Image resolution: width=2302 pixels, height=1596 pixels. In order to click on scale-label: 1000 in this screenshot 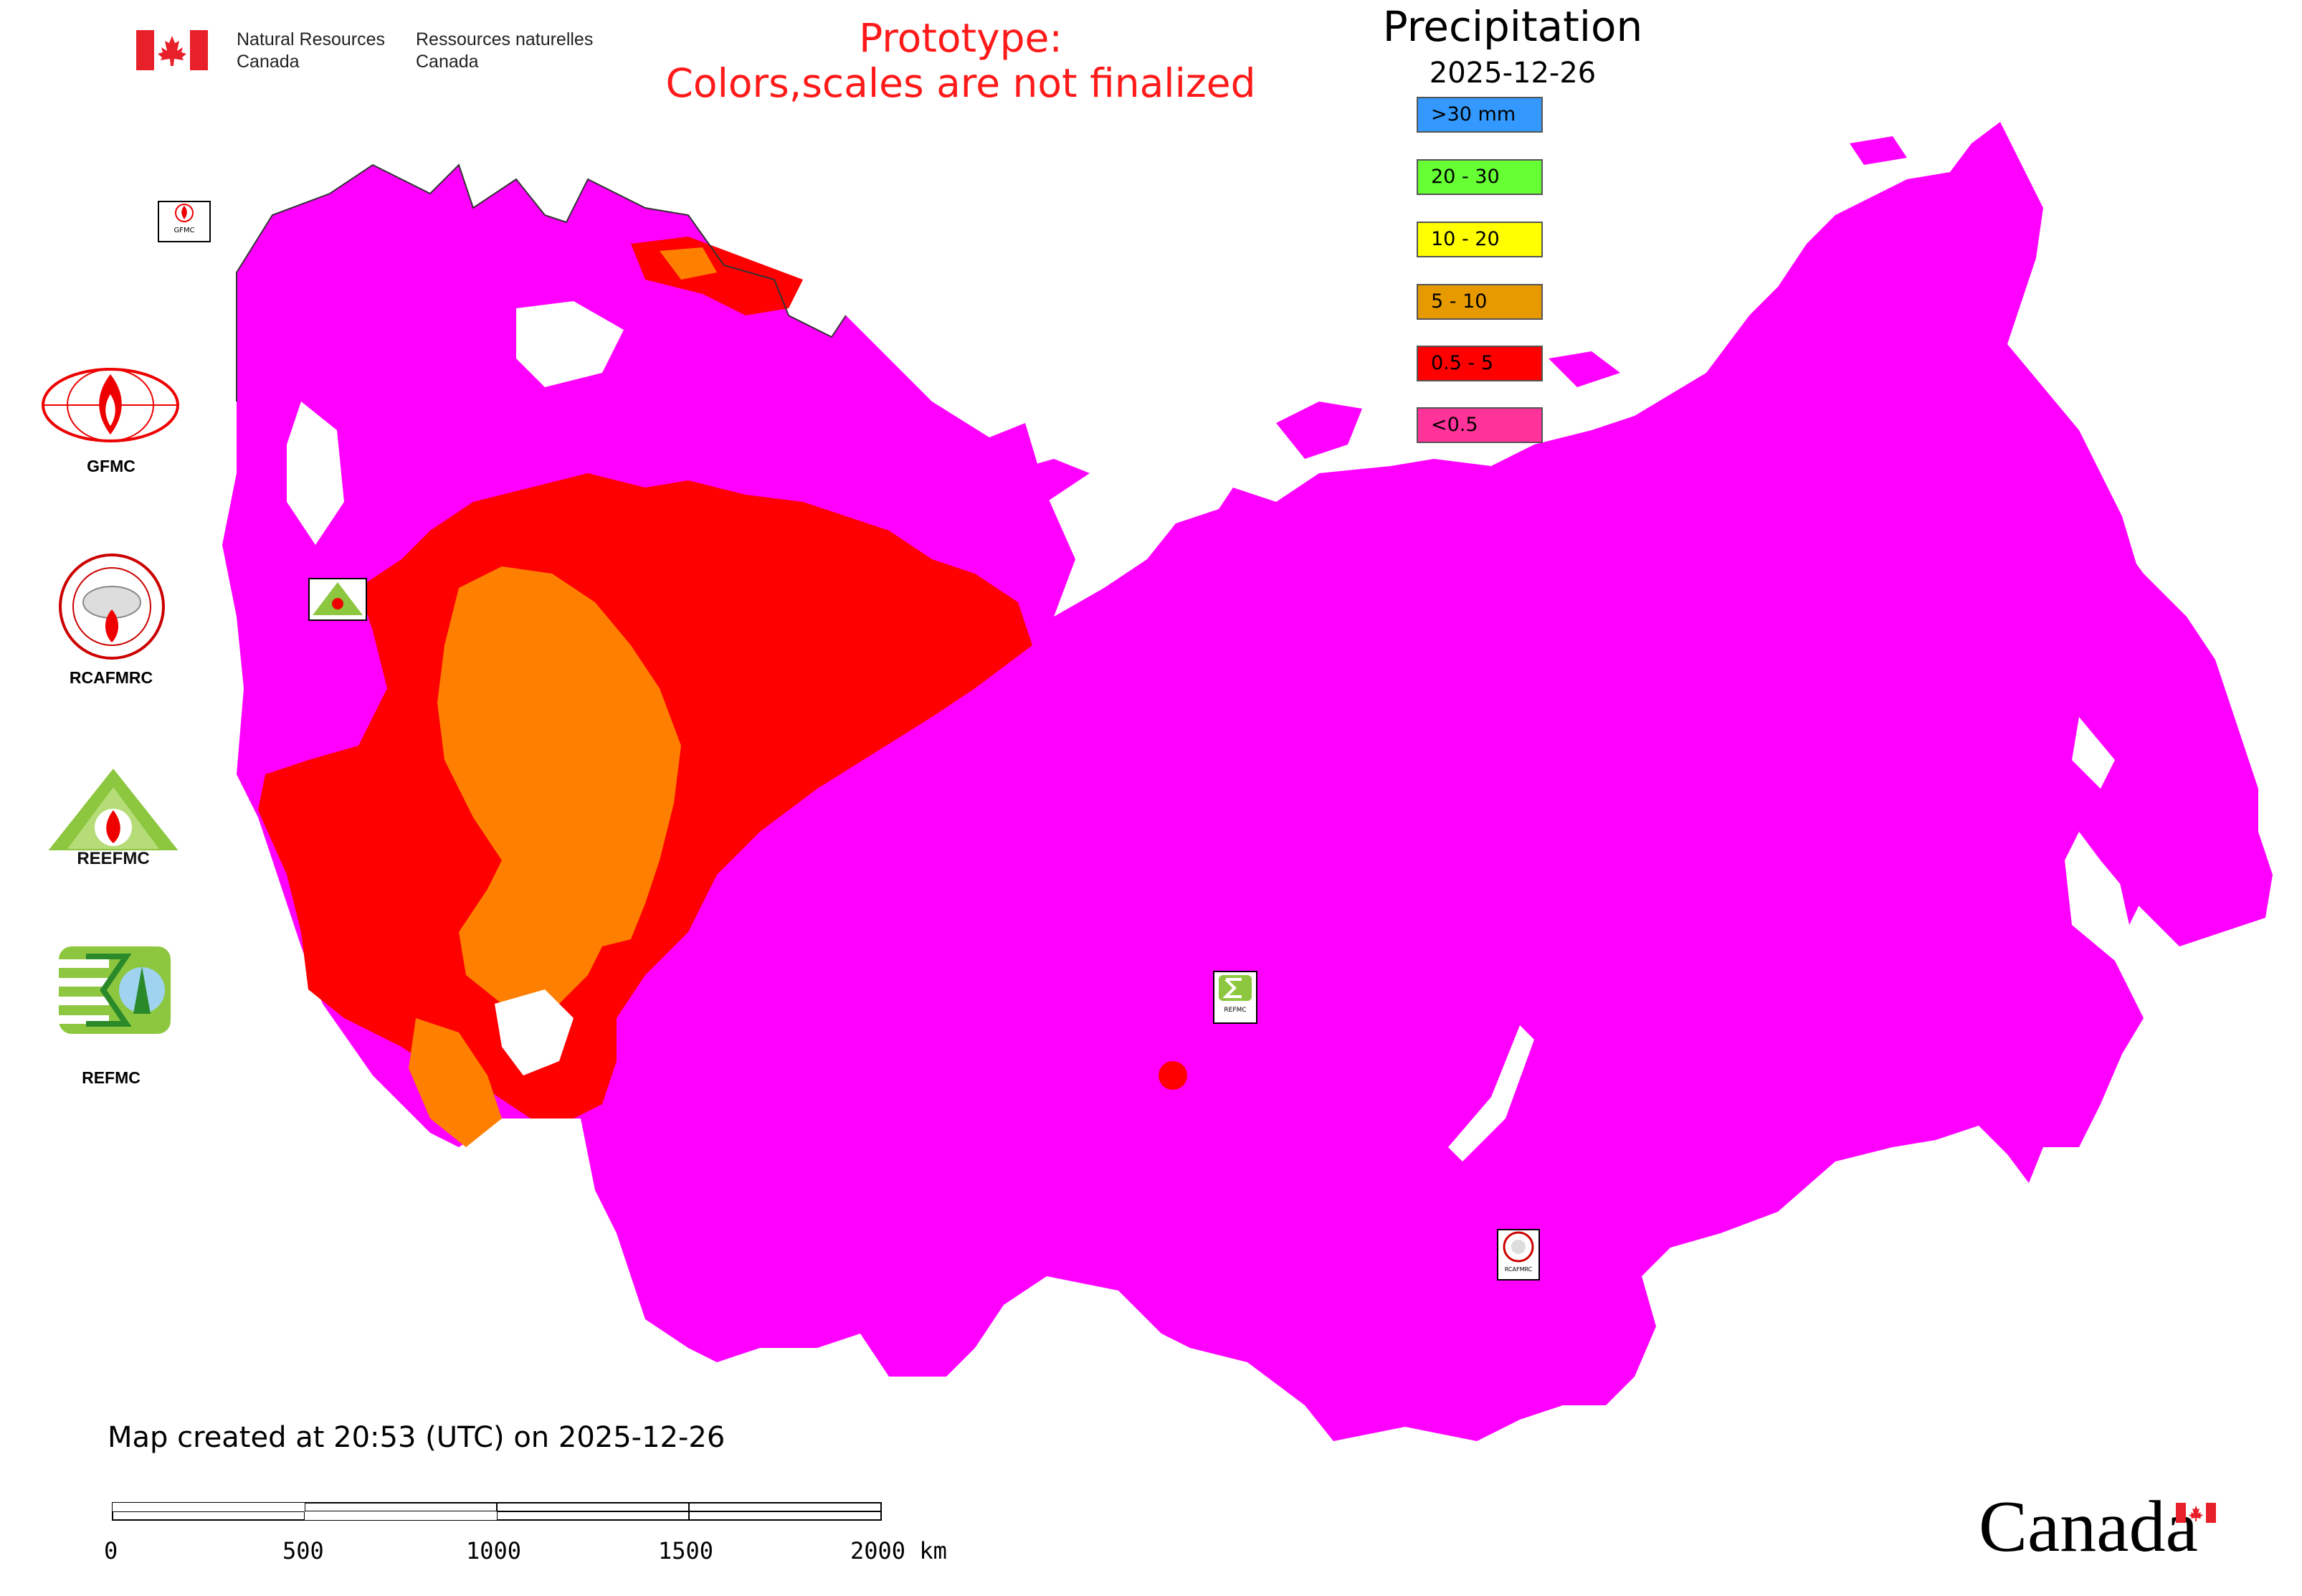, I will do `click(494, 1550)`.